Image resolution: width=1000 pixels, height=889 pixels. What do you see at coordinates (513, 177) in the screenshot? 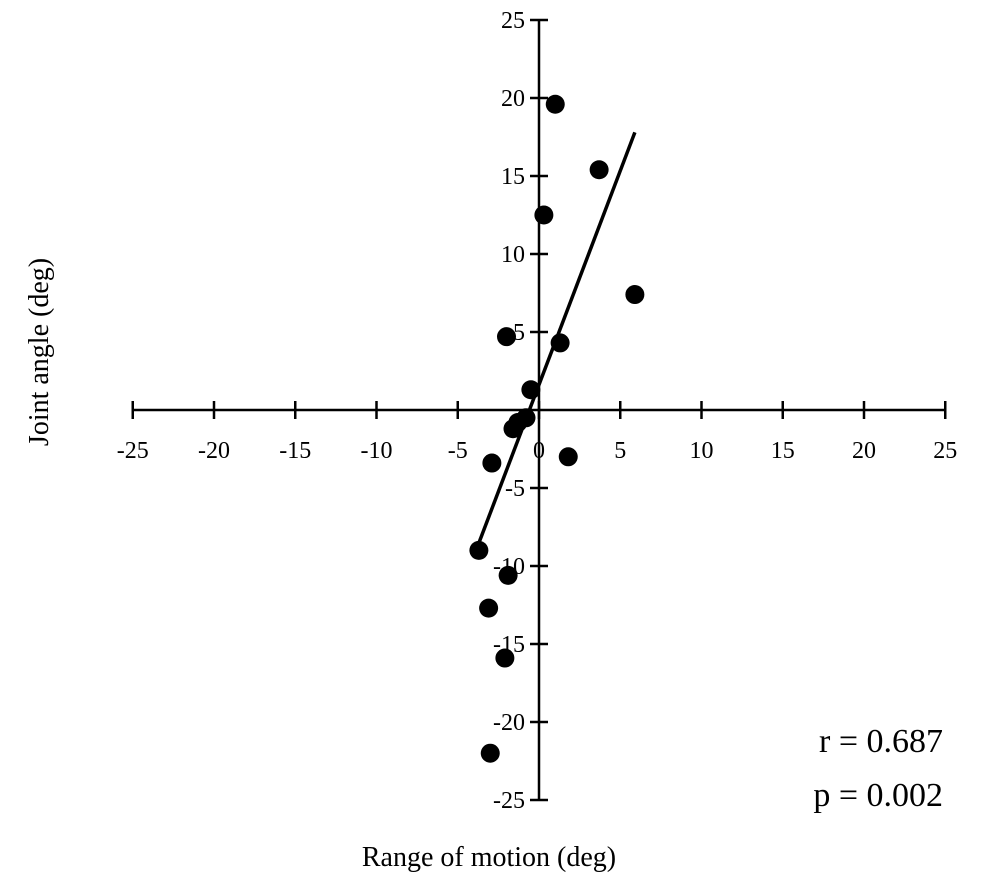
I see `y-tick-label: 15` at bounding box center [513, 177].